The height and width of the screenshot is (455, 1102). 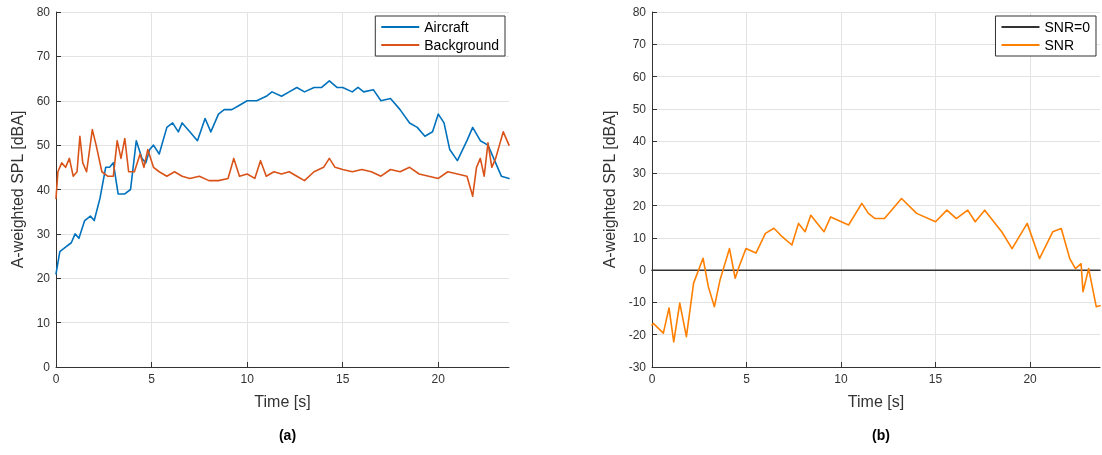 I want to click on legend-label: SNR, so click(x=1059, y=45).